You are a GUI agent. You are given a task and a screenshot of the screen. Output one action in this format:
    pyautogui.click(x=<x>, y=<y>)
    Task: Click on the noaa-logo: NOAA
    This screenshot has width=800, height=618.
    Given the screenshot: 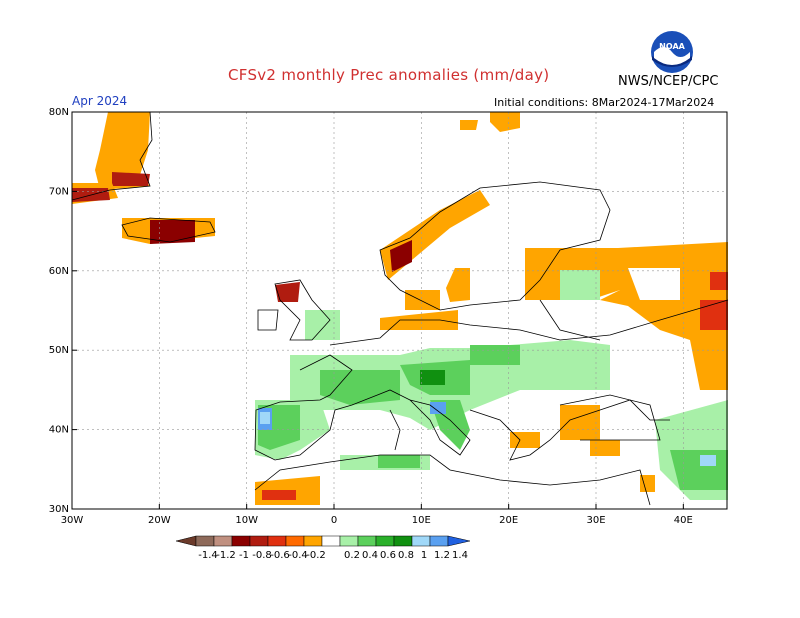 What is the action you would take?
    pyautogui.click(x=672, y=52)
    